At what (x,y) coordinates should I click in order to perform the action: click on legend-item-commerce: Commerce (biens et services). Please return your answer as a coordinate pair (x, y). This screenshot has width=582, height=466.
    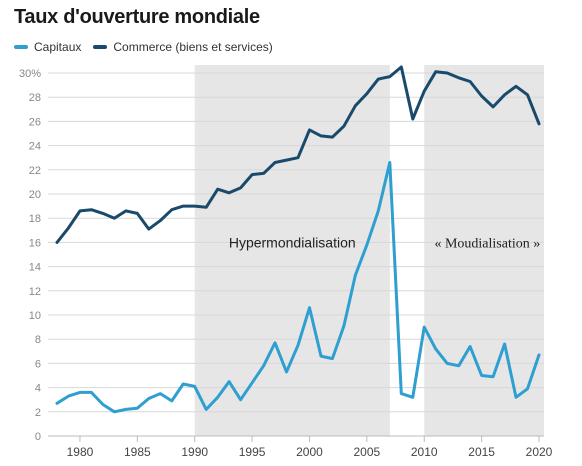
    Looking at the image, I should click on (183, 47).